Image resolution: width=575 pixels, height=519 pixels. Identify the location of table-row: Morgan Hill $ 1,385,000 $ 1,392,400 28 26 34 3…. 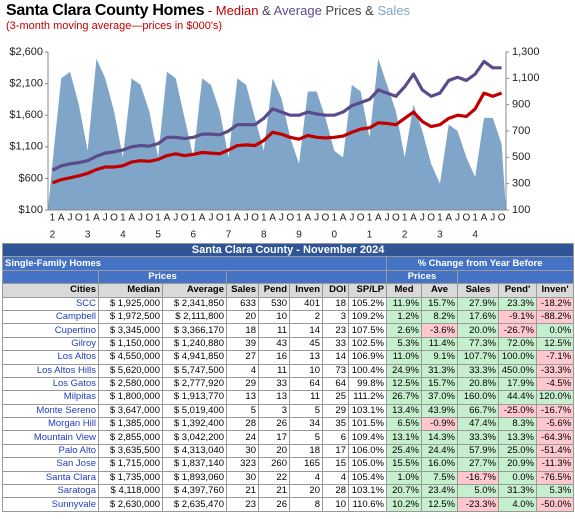
(288, 424).